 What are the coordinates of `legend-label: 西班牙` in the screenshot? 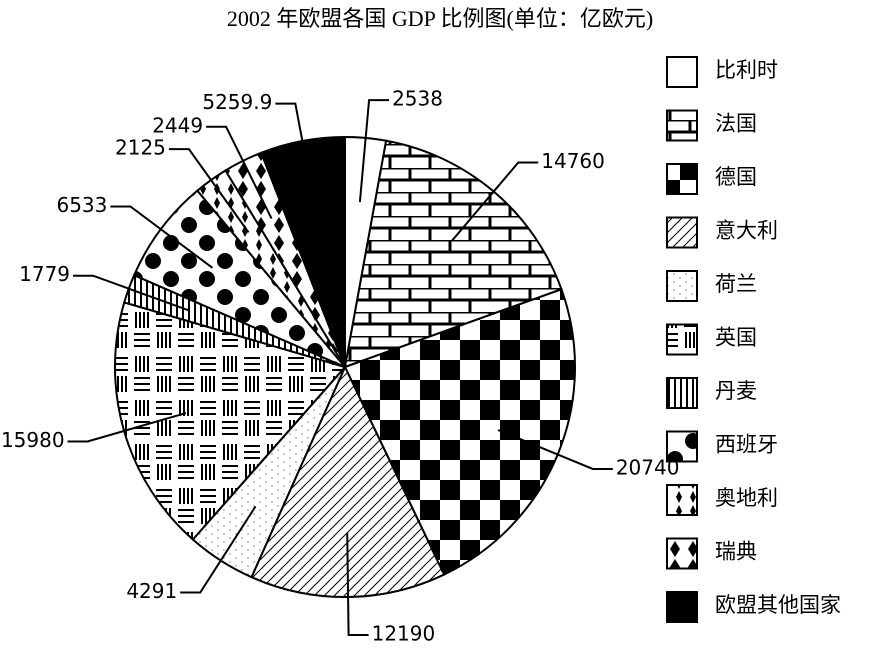 It's located at (746, 444).